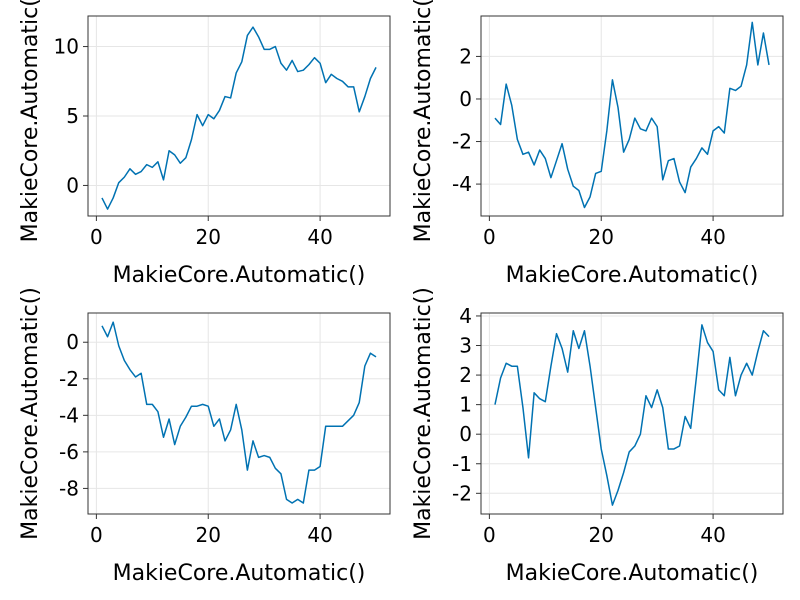 The width and height of the screenshot is (800, 600). What do you see at coordinates (72, 116) in the screenshot?
I see `y-tick-label: 5` at bounding box center [72, 116].